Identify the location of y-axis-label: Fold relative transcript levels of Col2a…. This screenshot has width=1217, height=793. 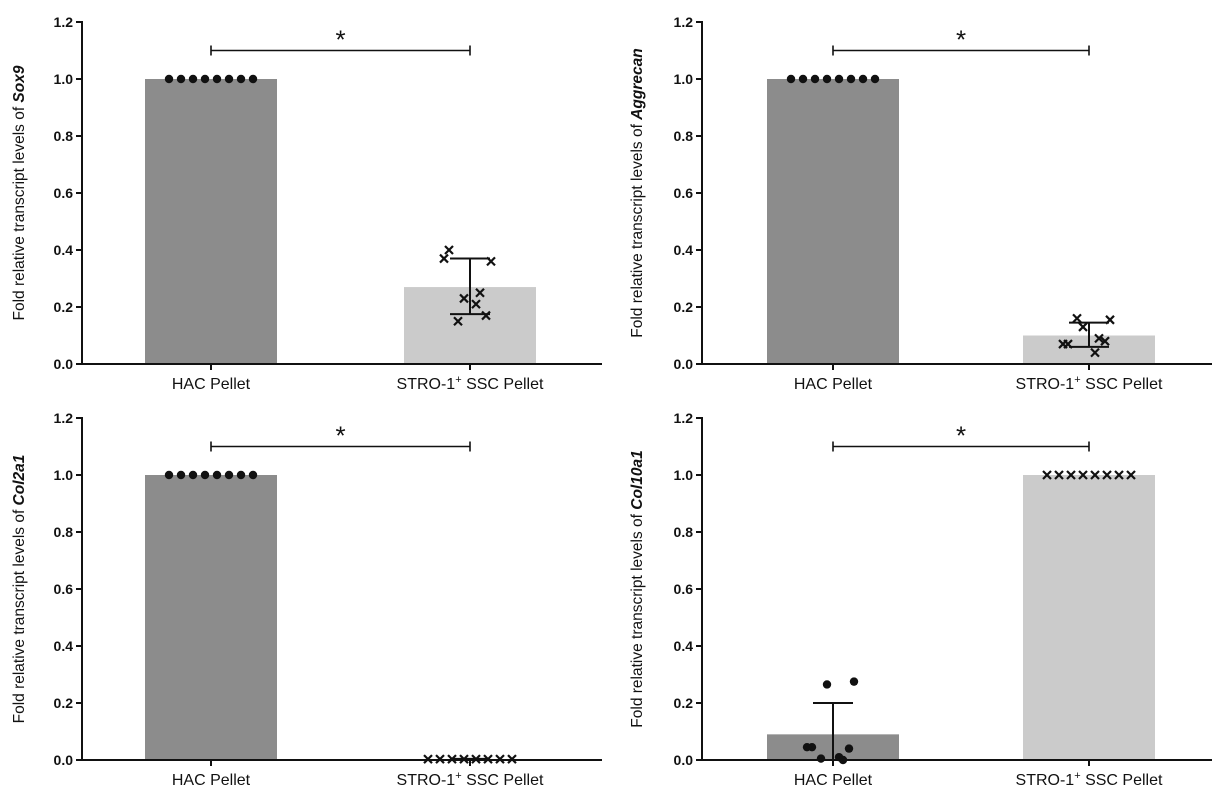
(19, 589).